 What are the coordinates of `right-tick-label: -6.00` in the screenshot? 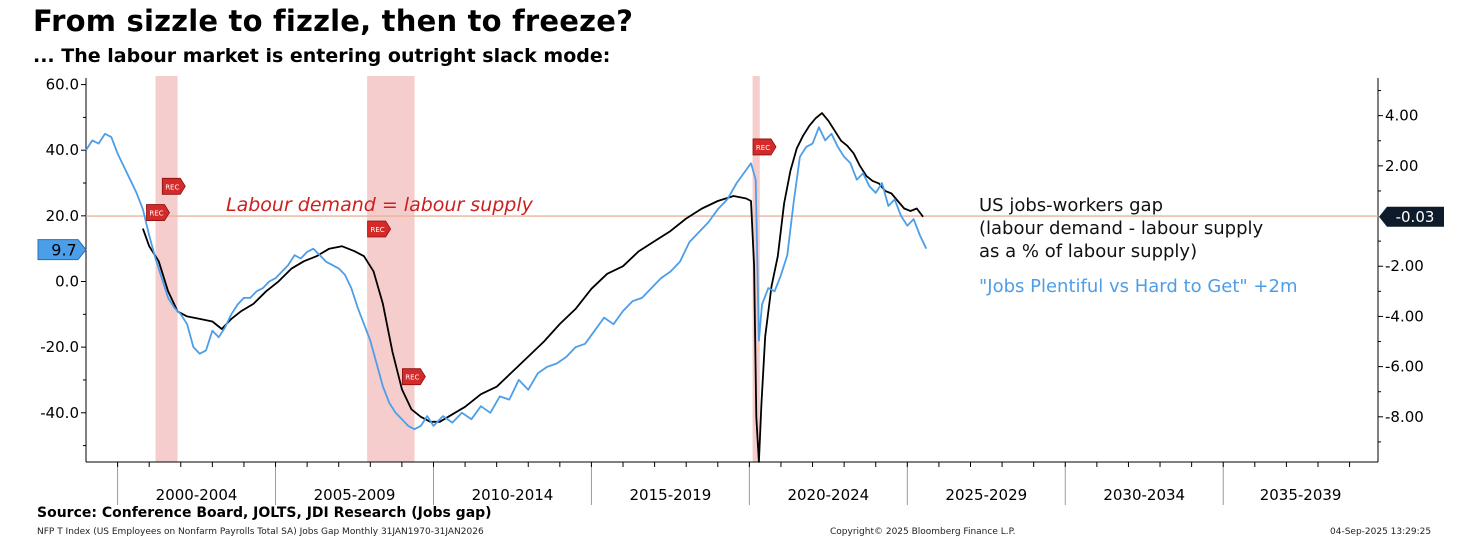 It's located at (1404, 367).